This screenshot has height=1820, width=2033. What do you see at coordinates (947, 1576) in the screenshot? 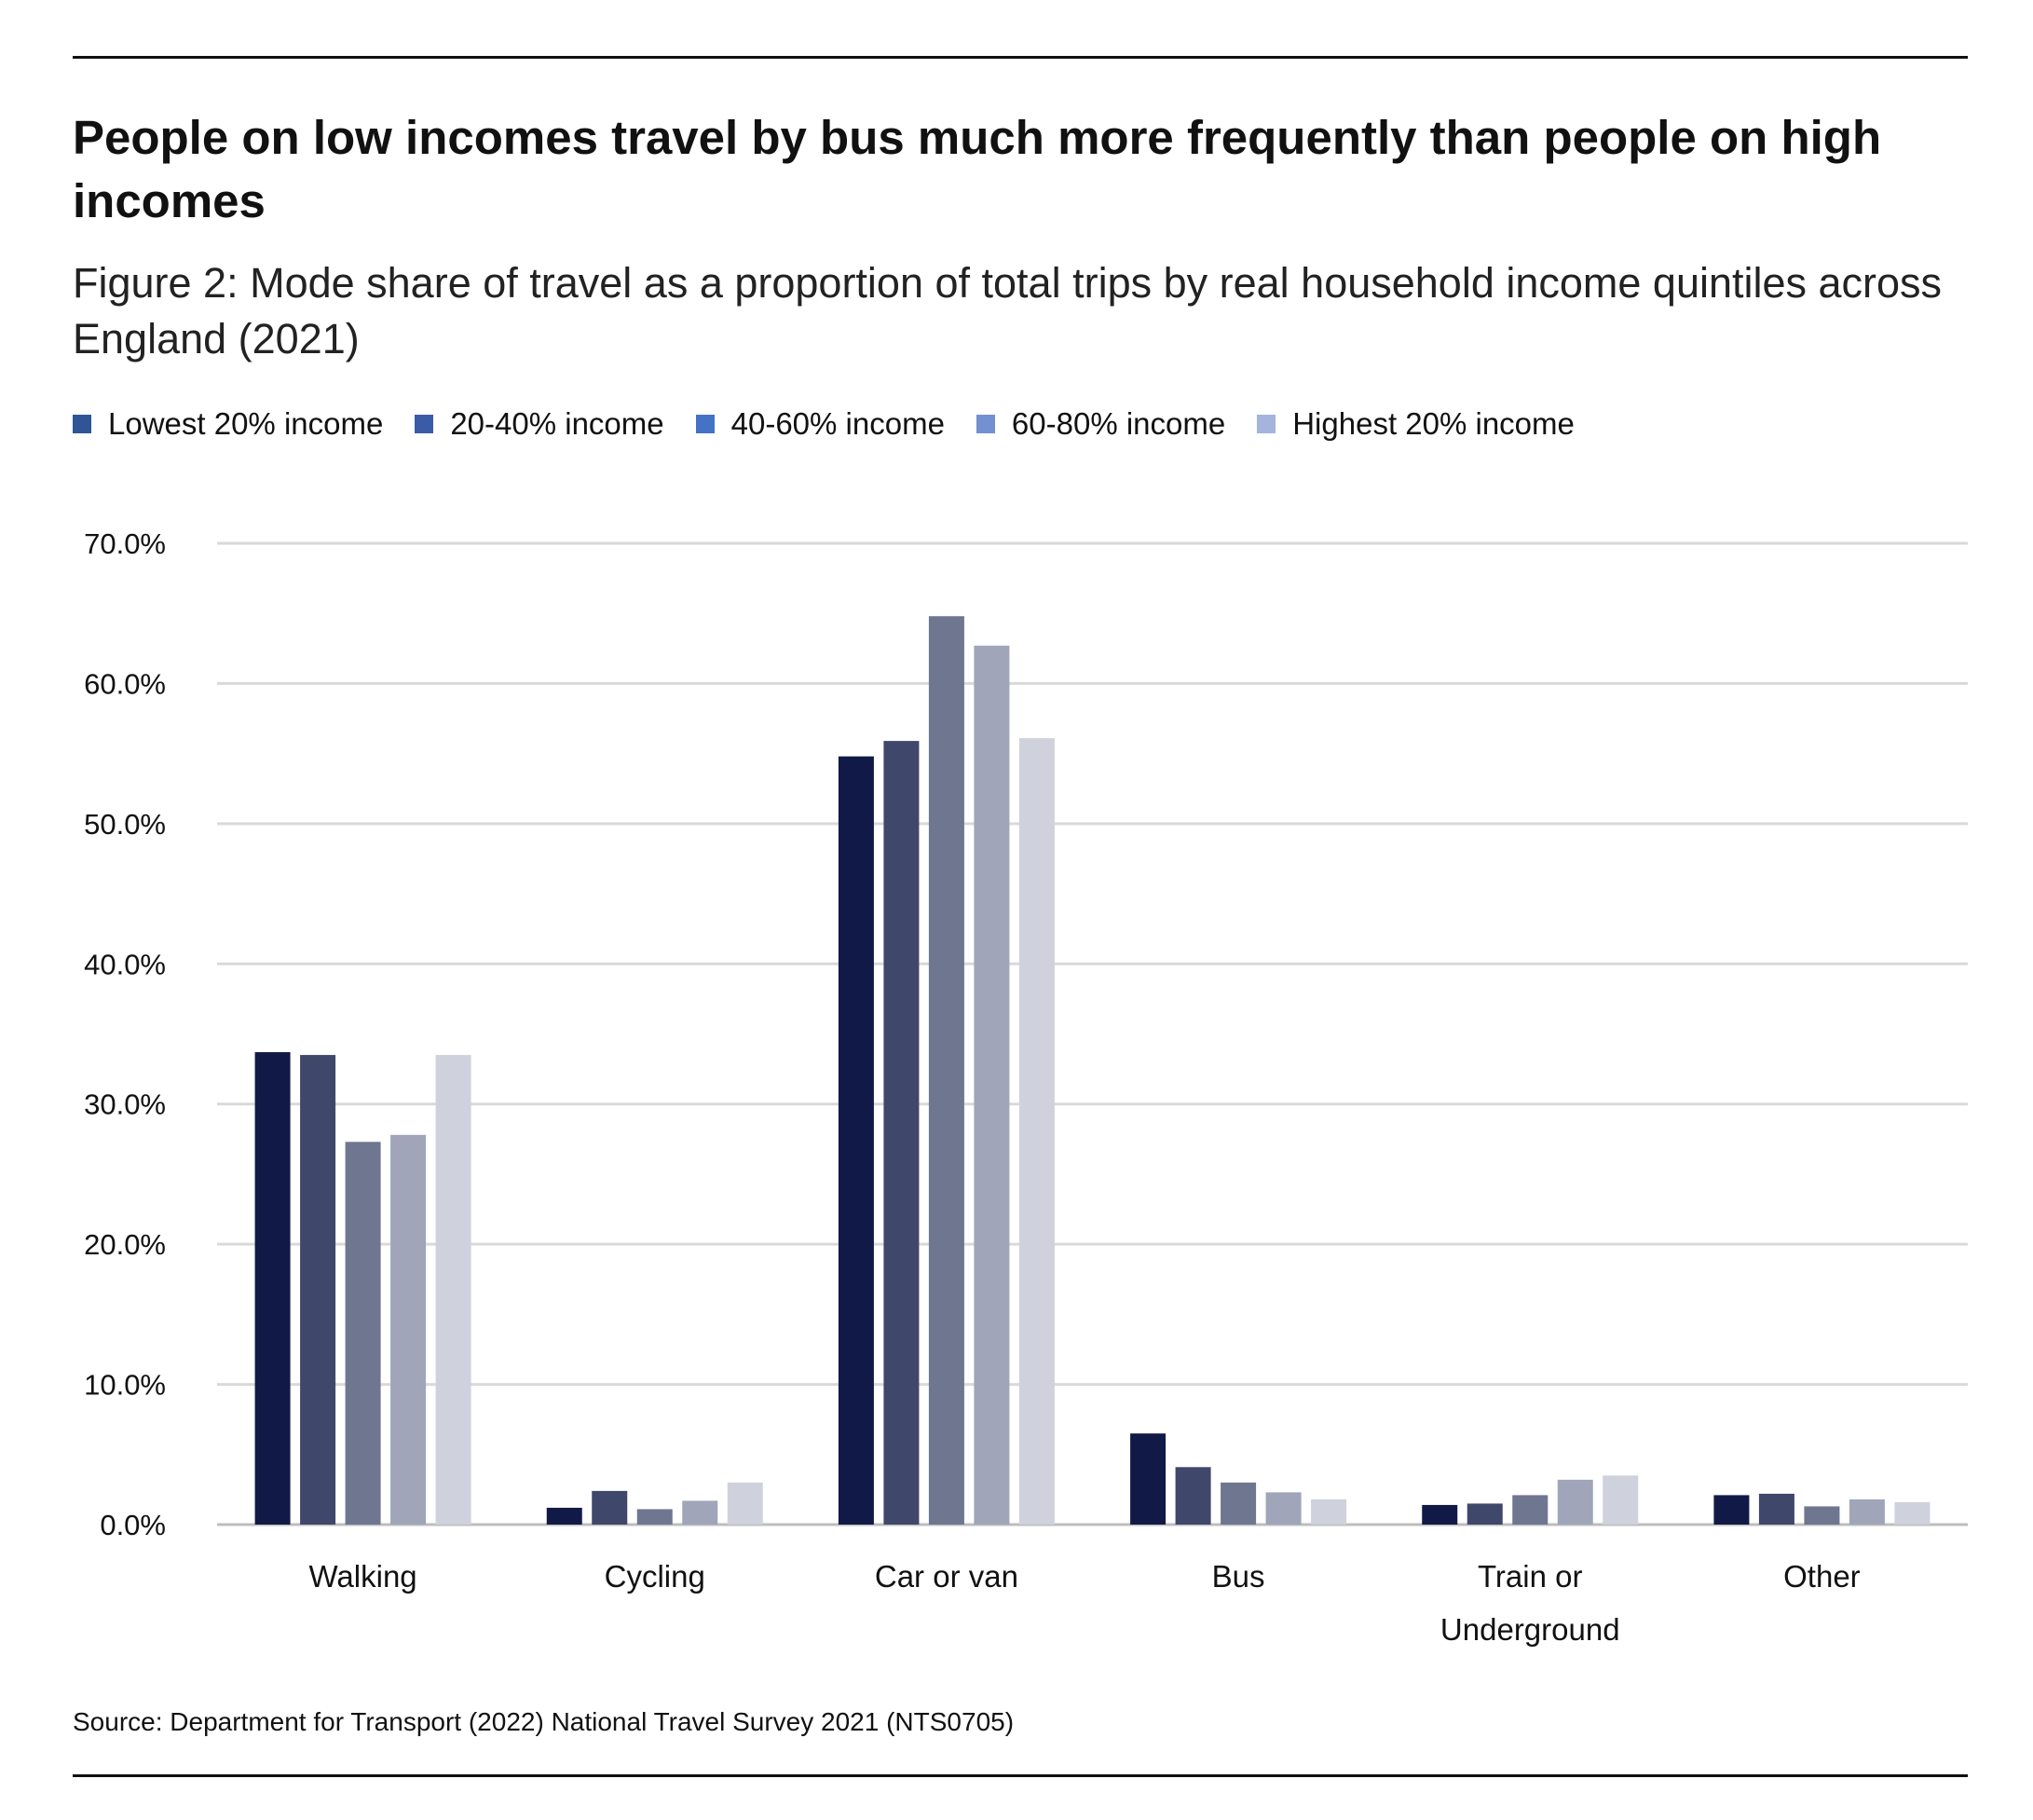
I see `x-category-label: Car or van` at bounding box center [947, 1576].